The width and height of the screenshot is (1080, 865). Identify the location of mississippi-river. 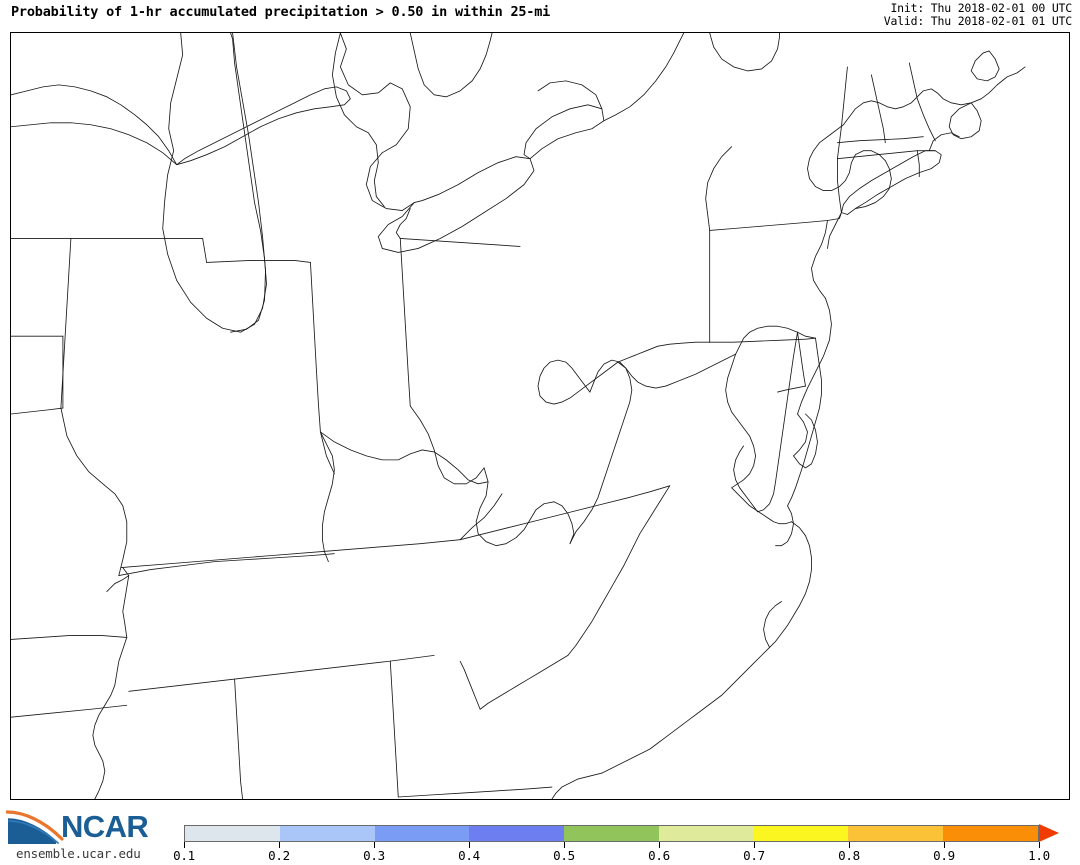
(110, 717).